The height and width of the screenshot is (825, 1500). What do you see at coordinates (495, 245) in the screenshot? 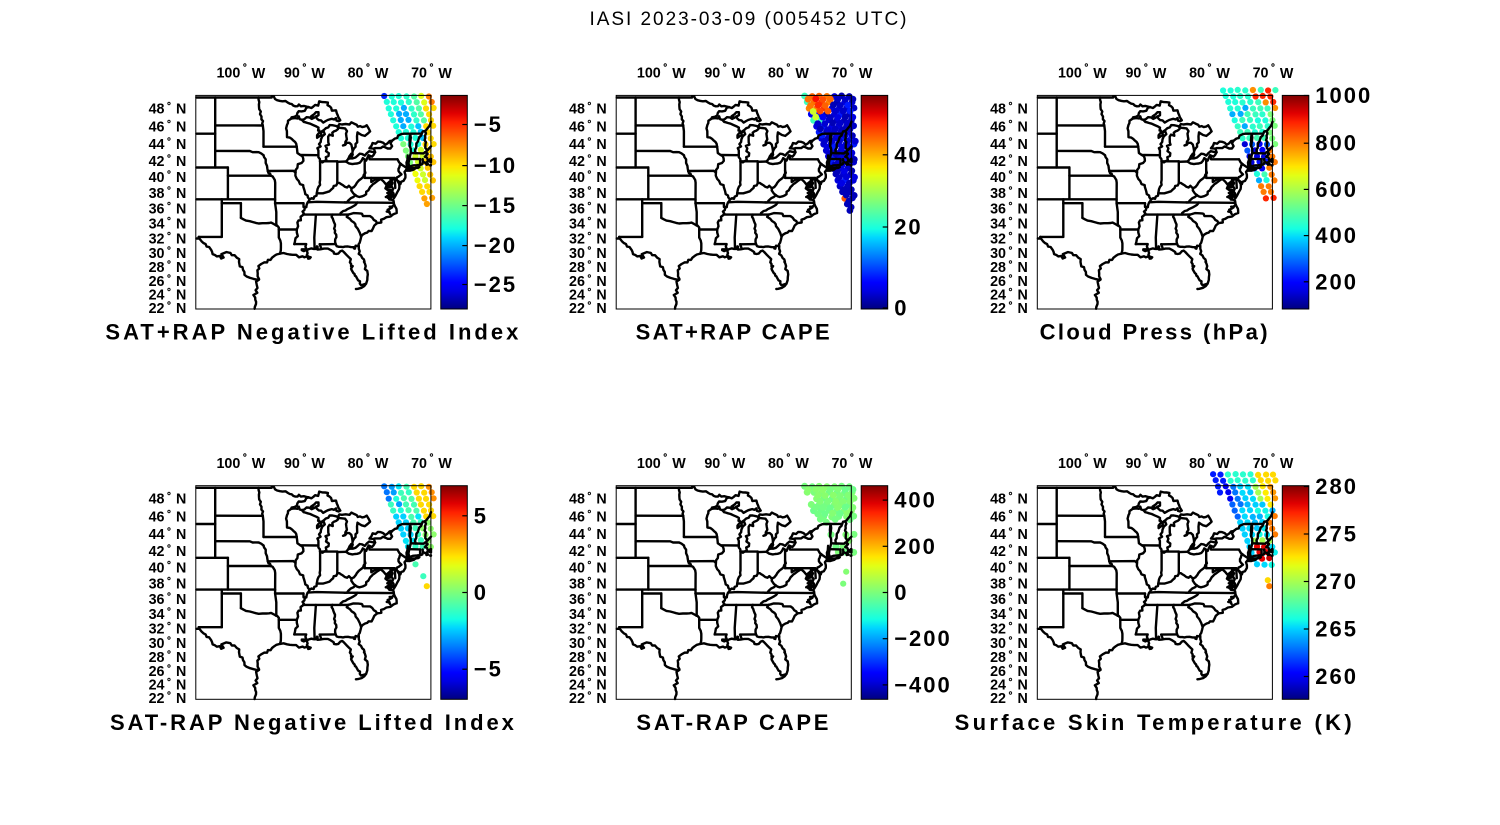
I see `svg-text: −20` at bounding box center [495, 245].